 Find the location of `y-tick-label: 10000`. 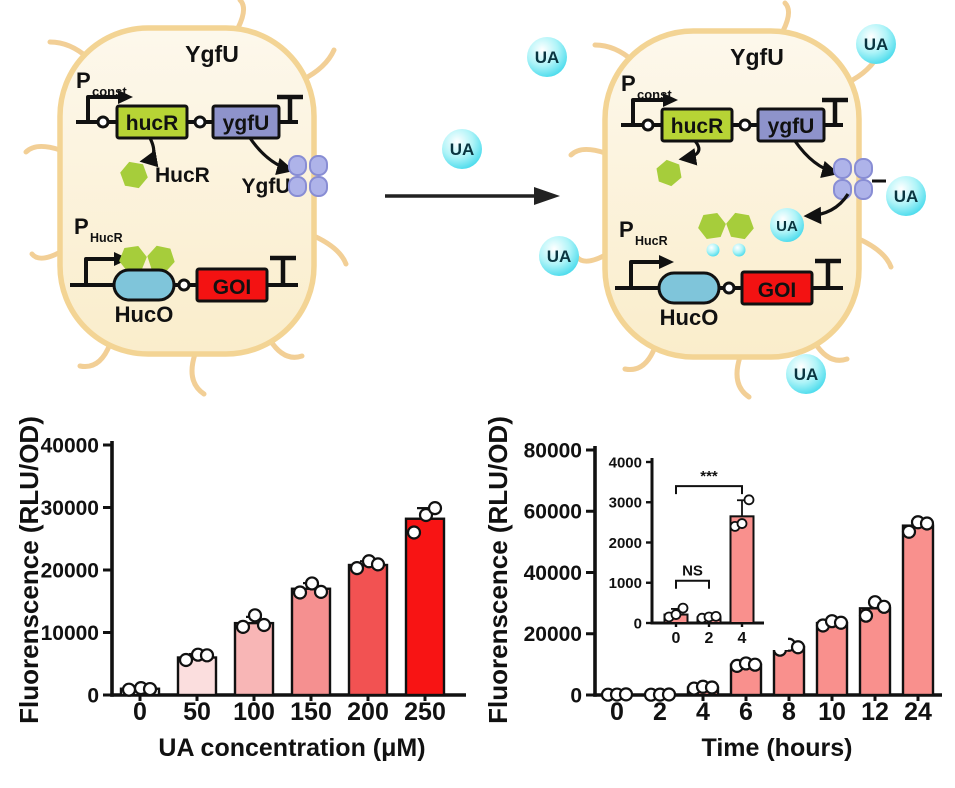

y-tick-label: 10000 is located at coordinates (70, 633).